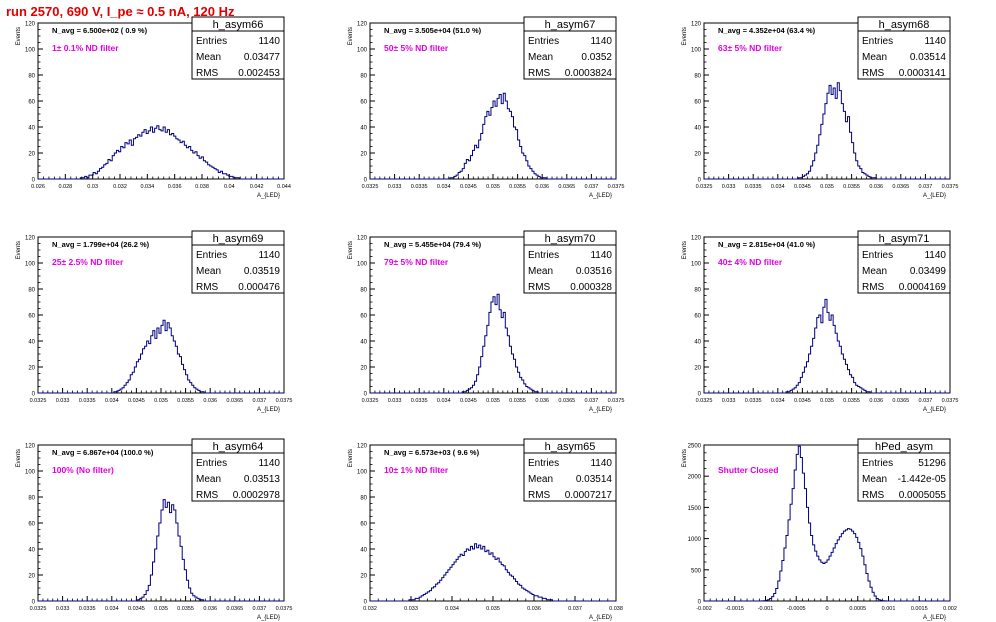  I want to click on navg-label: N_avg = 6.867e+04 (100.0 %), so click(103, 452).